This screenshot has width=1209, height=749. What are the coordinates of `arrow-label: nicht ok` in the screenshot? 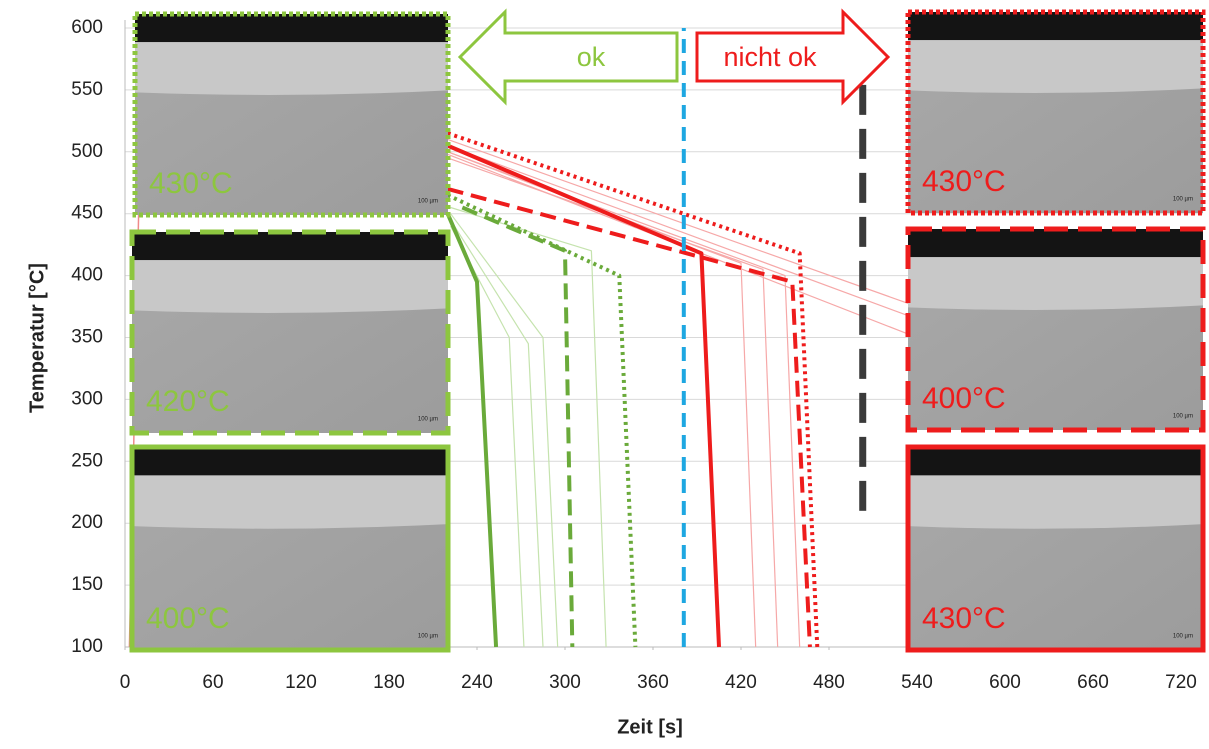 It's located at (770, 57).